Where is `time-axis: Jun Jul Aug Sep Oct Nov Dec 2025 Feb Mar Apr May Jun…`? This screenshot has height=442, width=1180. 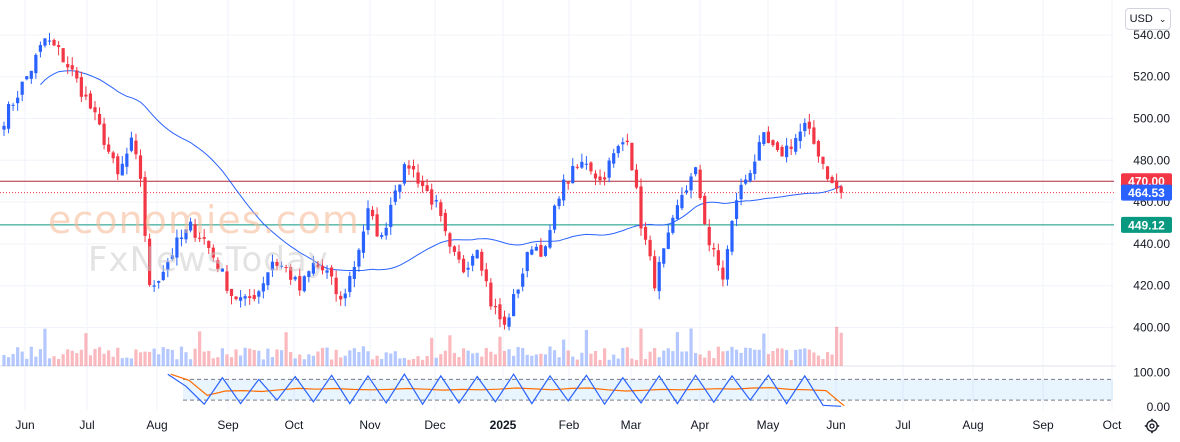 time-axis: Jun Jul Aug Sep Oct Nov Dec 2025 Feb Mar Apr May Jun… is located at coordinates (568, 425).